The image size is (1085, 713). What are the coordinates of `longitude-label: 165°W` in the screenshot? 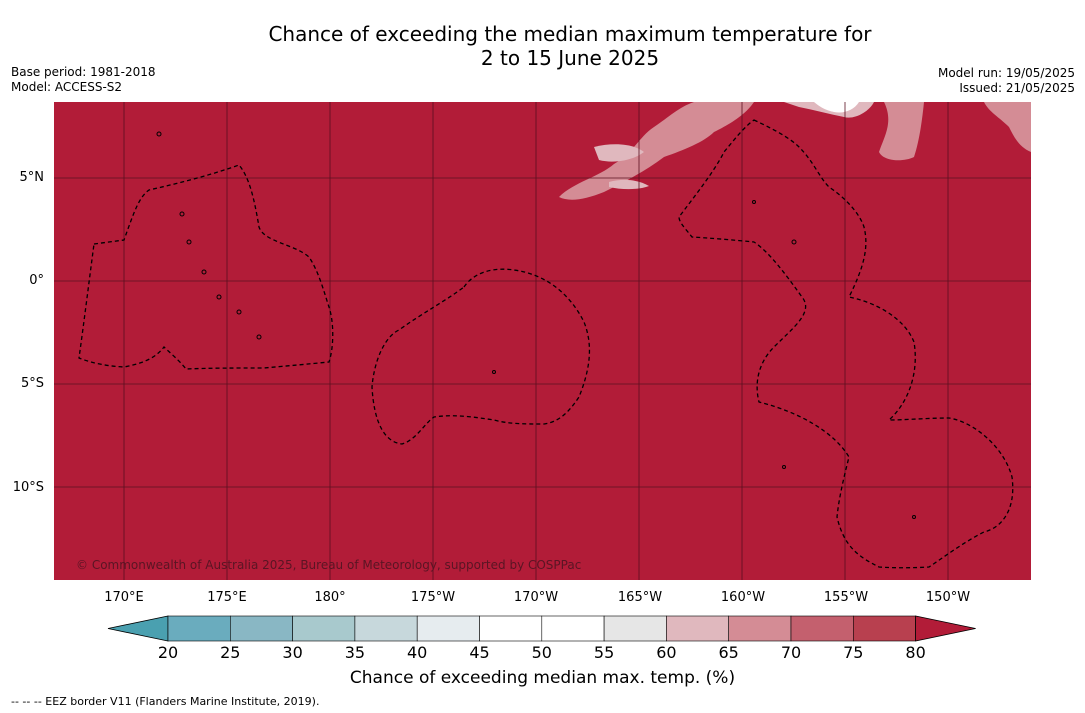 It's located at (640, 597).